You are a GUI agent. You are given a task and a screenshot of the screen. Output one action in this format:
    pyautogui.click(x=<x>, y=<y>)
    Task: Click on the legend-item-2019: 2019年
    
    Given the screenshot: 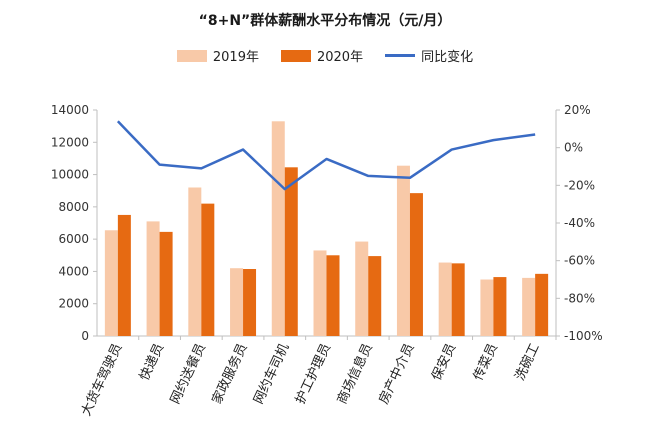 What is the action you would take?
    pyautogui.click(x=217, y=55)
    